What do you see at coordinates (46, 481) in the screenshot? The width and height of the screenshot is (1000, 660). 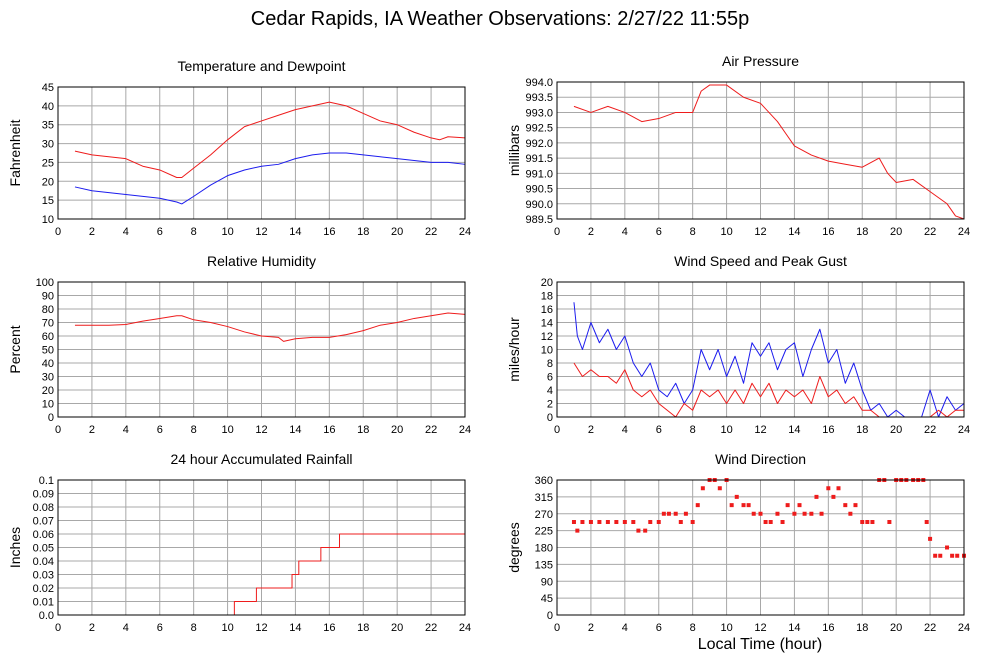 I see `y-tick-label: 0.1` at bounding box center [46, 481].